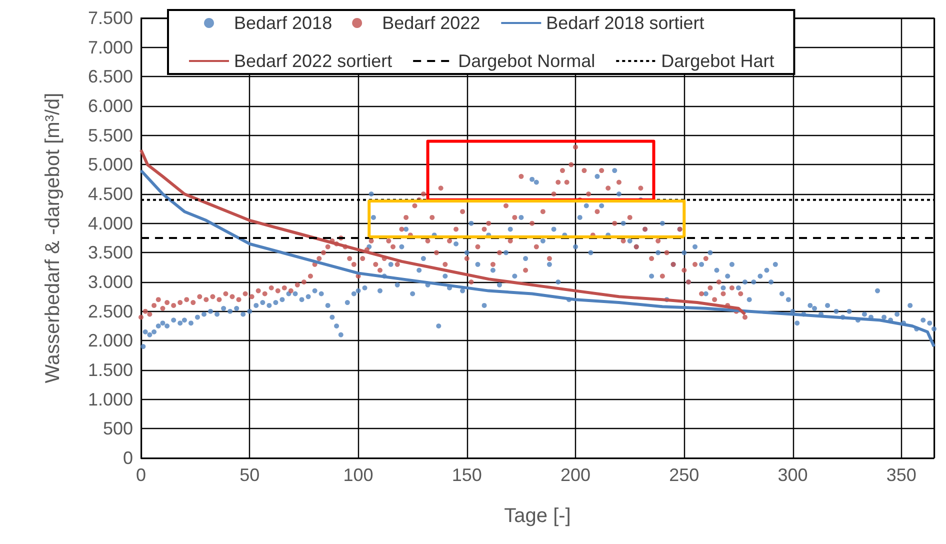  What do you see at coordinates (537, 516) in the screenshot?
I see `x-axis-title: Tage [-]` at bounding box center [537, 516].